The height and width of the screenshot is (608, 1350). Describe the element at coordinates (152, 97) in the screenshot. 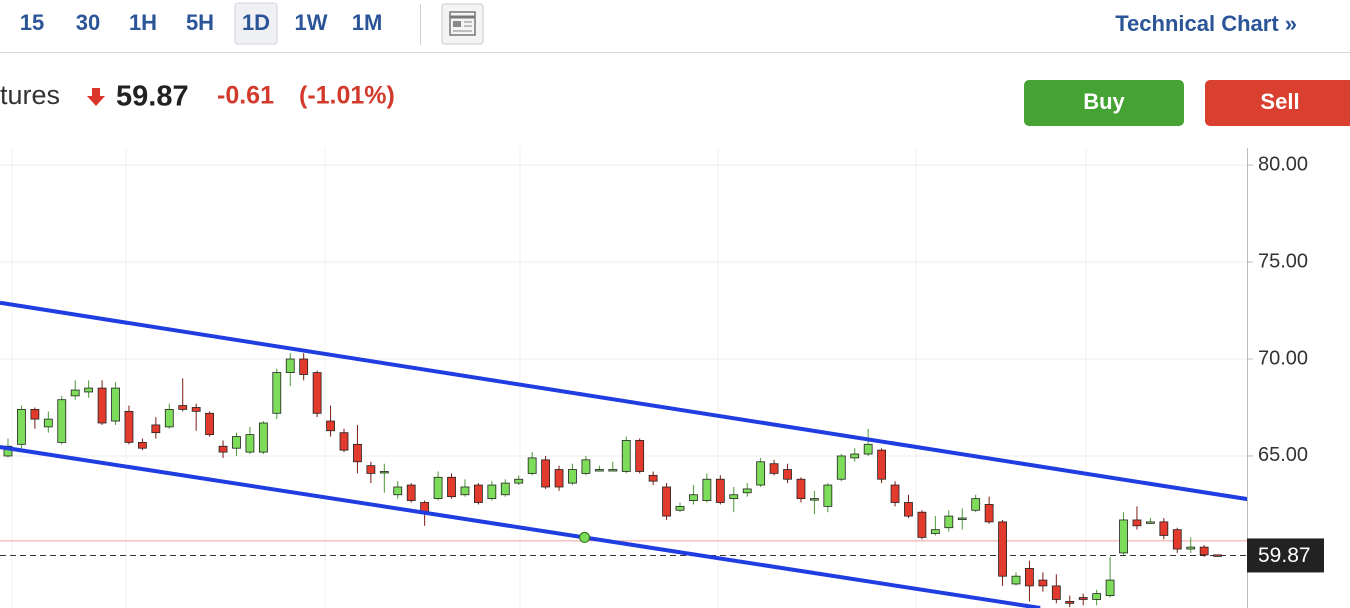

I see `price: 59.87` at that location.